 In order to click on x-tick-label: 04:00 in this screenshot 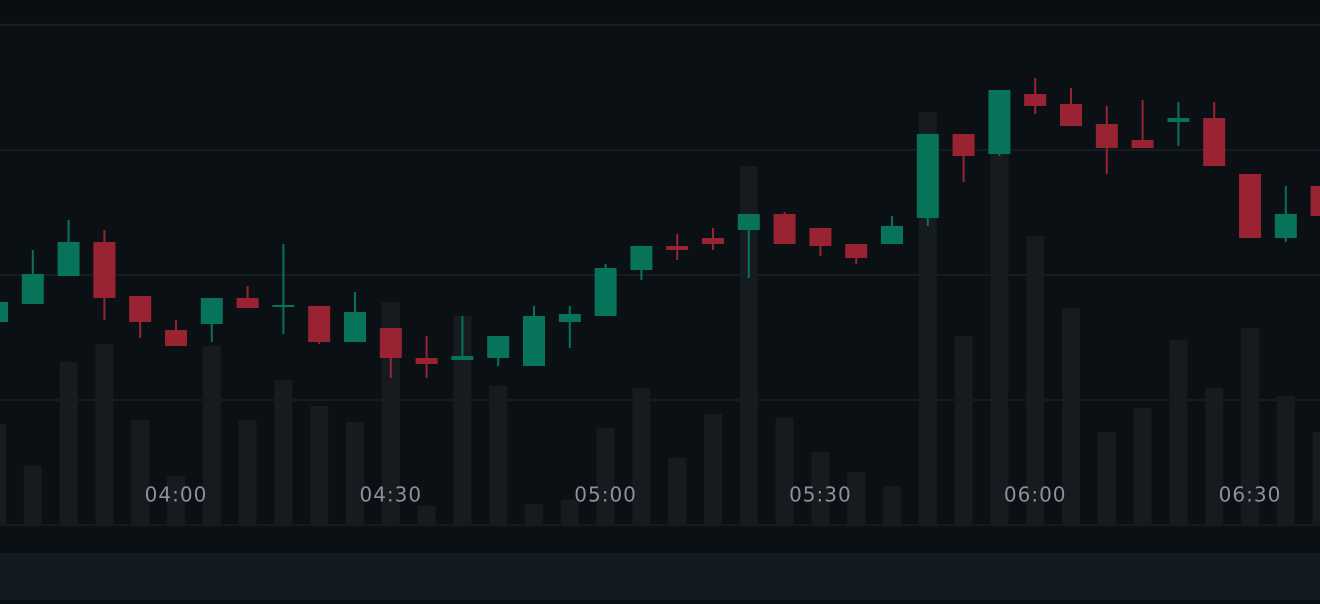, I will do `click(176, 495)`.